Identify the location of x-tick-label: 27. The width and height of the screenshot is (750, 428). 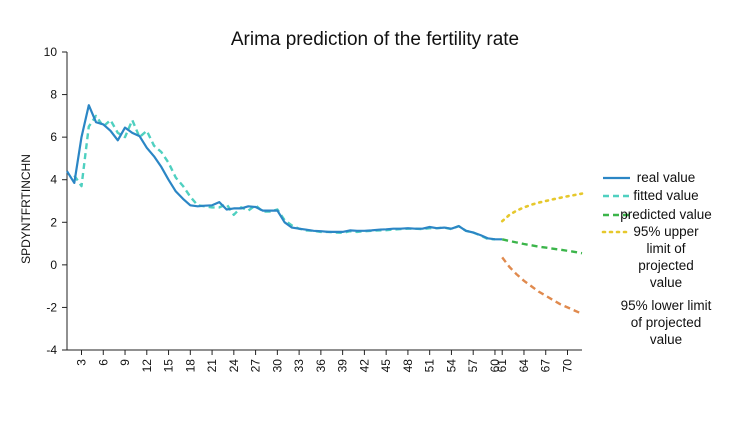
(256, 366).